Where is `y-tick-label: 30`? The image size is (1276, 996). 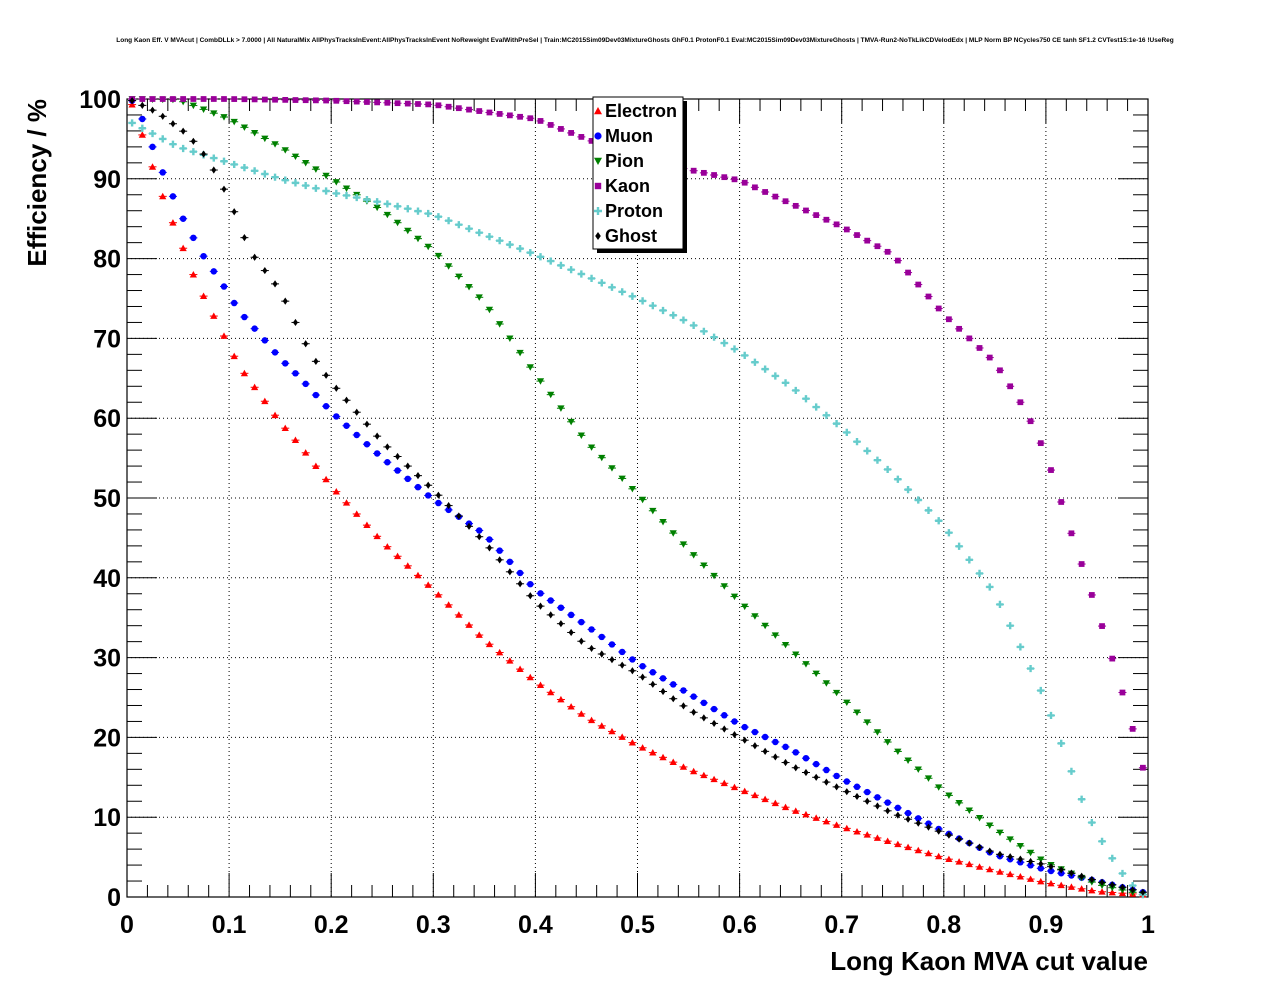 y-tick-label: 30 is located at coordinates (107, 659).